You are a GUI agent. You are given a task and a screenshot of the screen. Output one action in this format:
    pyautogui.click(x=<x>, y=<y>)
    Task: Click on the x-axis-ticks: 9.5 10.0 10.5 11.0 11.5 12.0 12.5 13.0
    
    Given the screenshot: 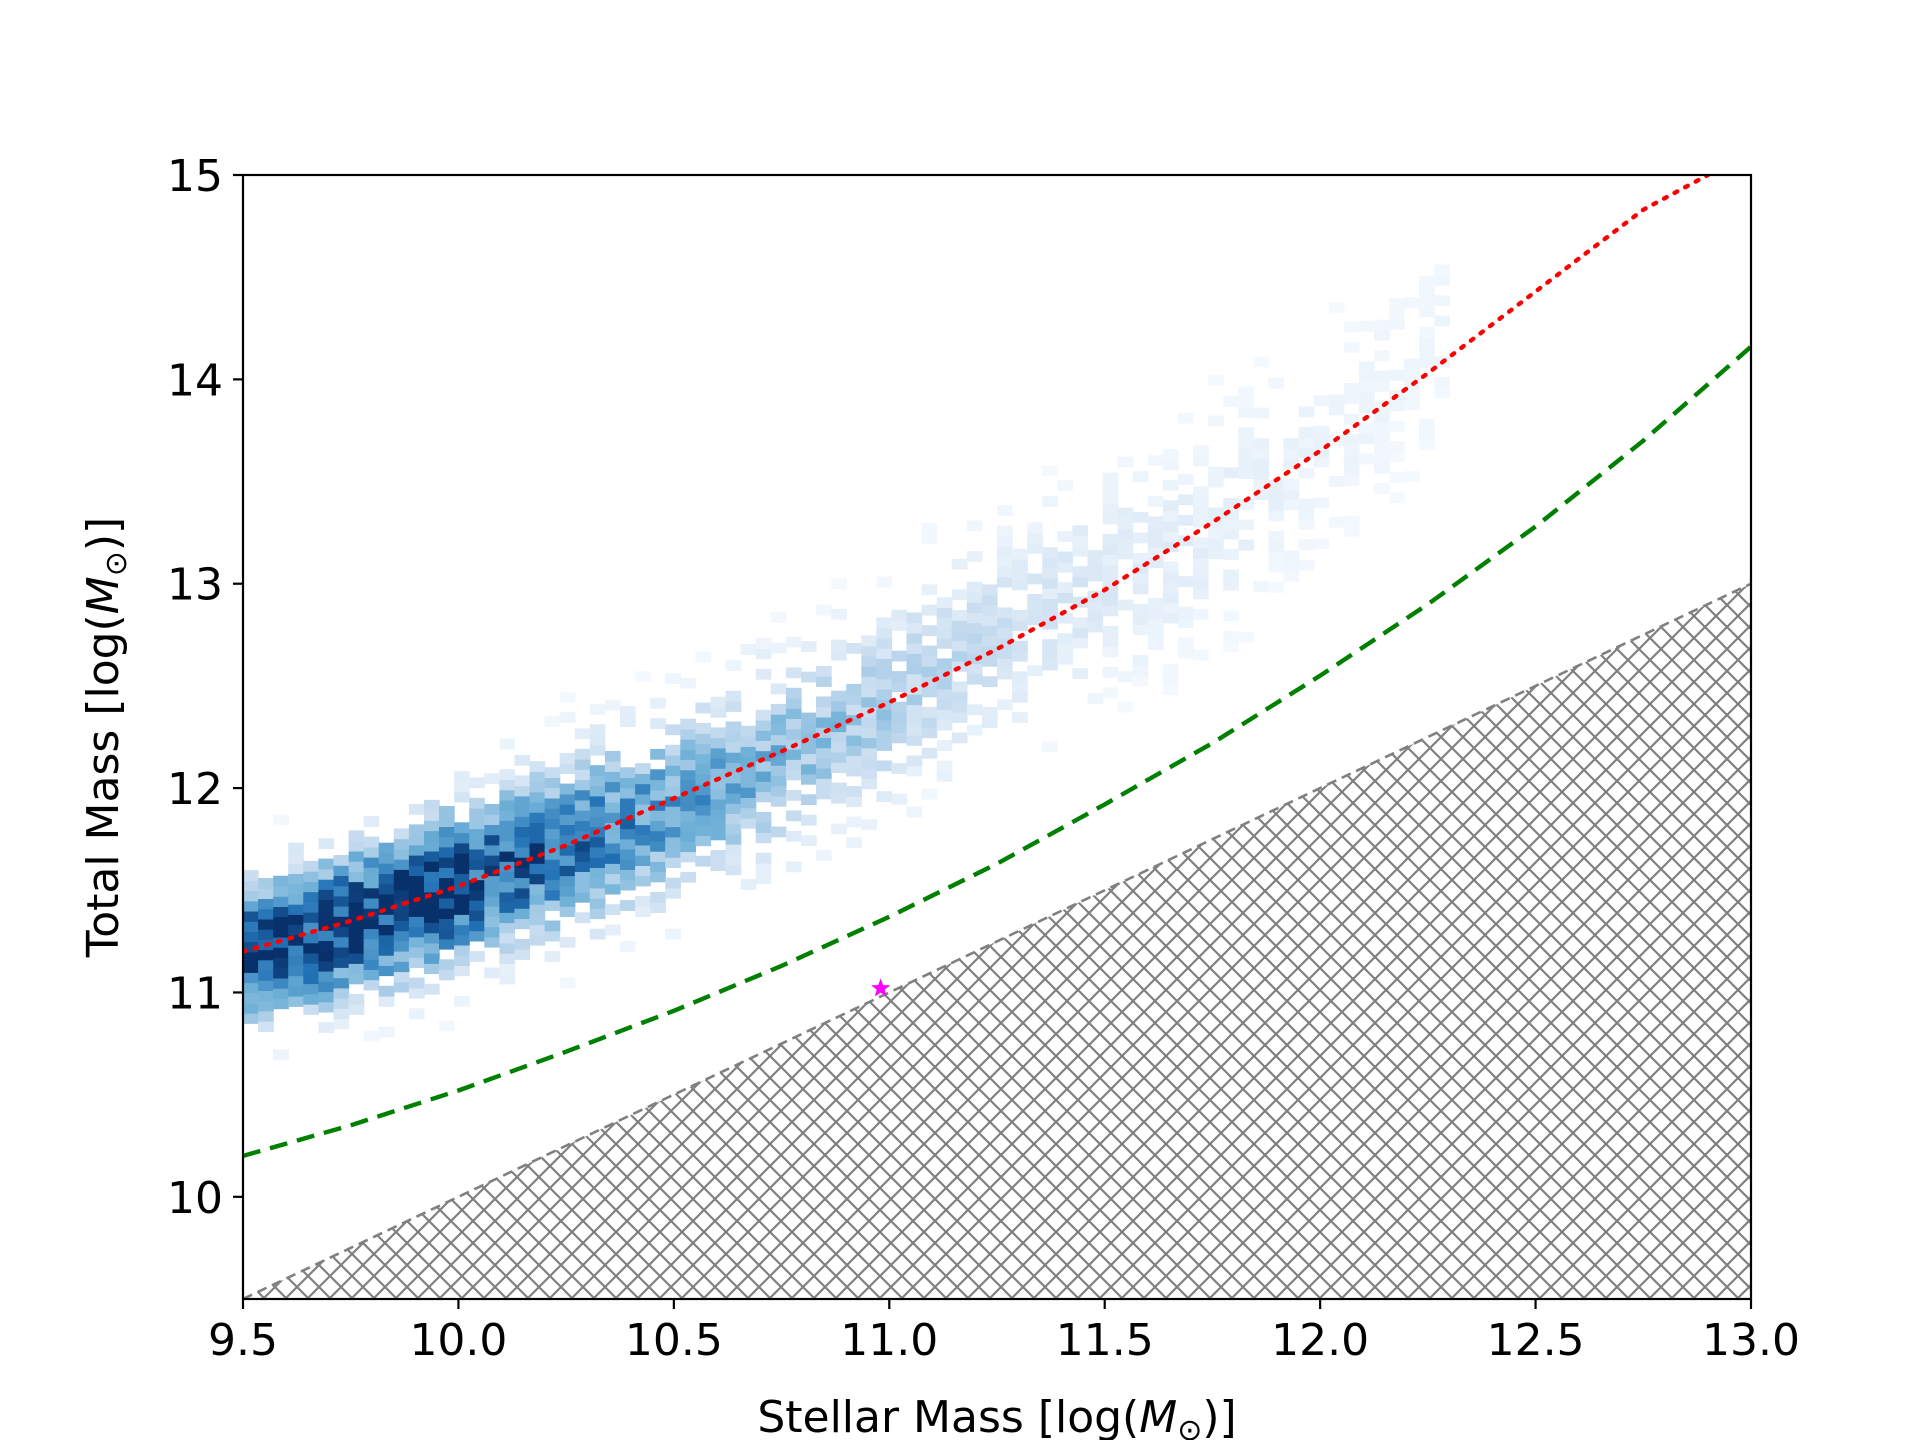 What is the action you would take?
    pyautogui.click(x=1004, y=1332)
    